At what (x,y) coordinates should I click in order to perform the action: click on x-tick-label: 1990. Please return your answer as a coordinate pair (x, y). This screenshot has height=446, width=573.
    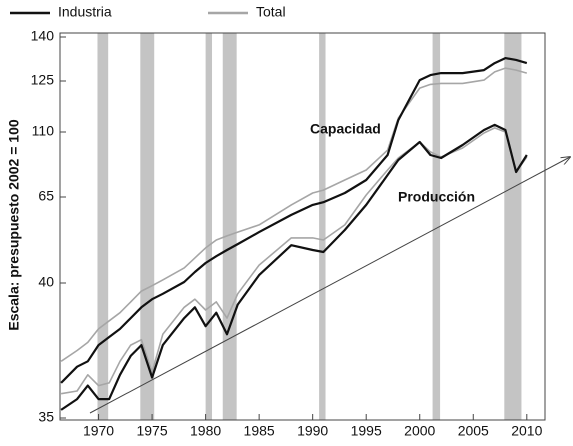
    Looking at the image, I should click on (312, 431).